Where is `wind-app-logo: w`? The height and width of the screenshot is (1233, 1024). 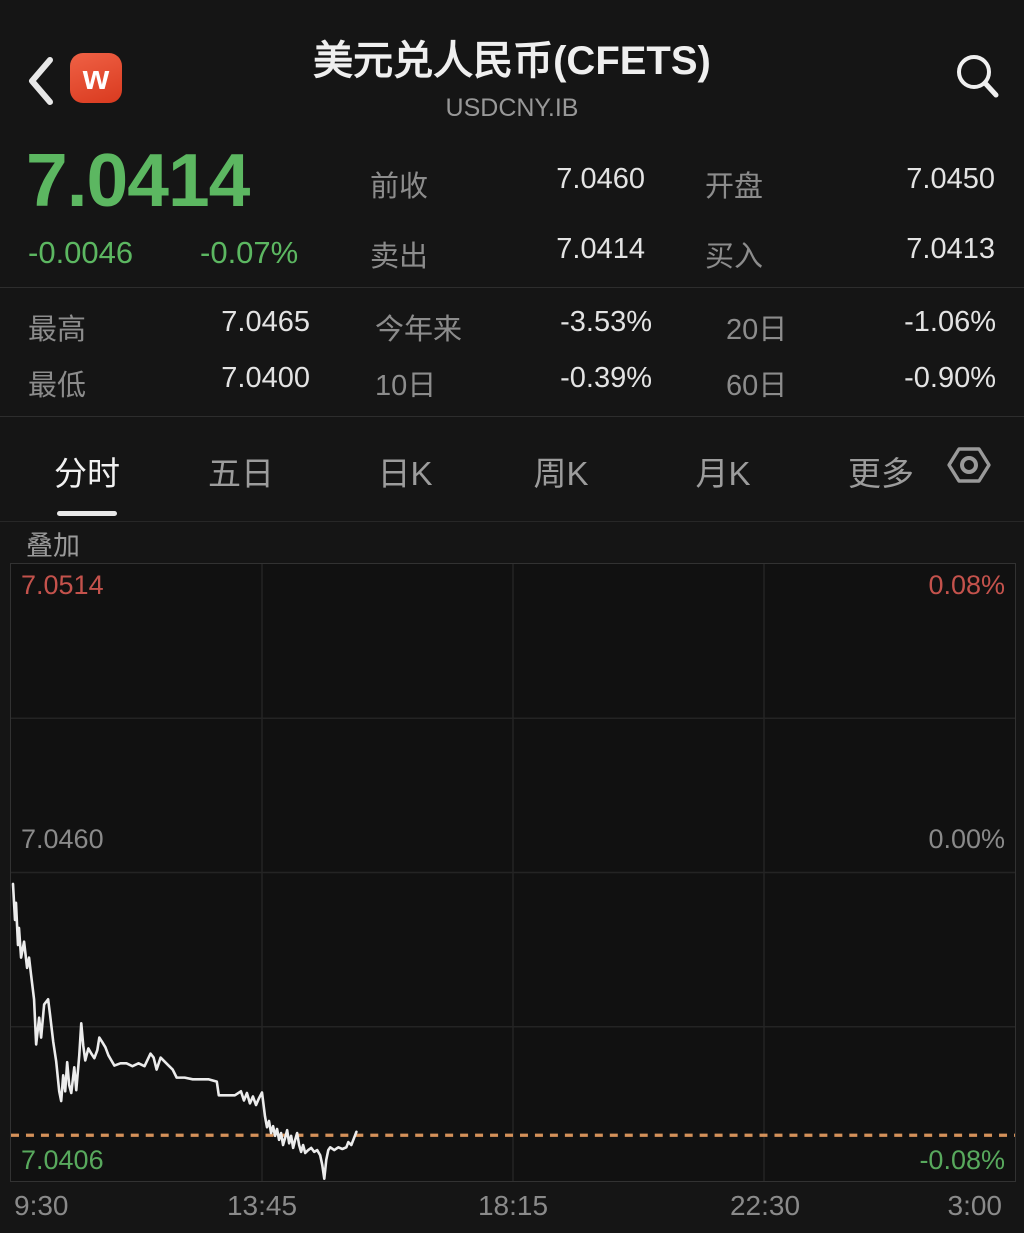
wind-app-logo: w is located at coordinates (96, 78).